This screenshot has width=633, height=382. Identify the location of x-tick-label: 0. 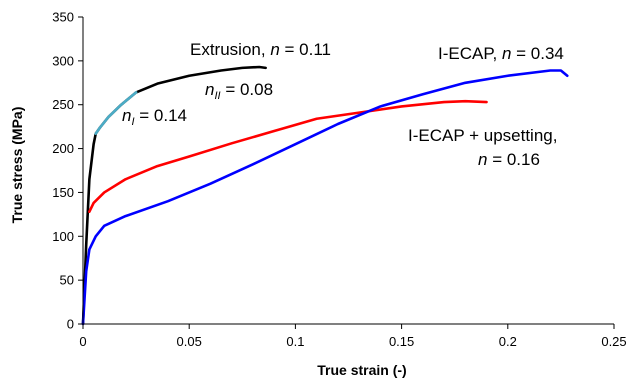
(82, 341).